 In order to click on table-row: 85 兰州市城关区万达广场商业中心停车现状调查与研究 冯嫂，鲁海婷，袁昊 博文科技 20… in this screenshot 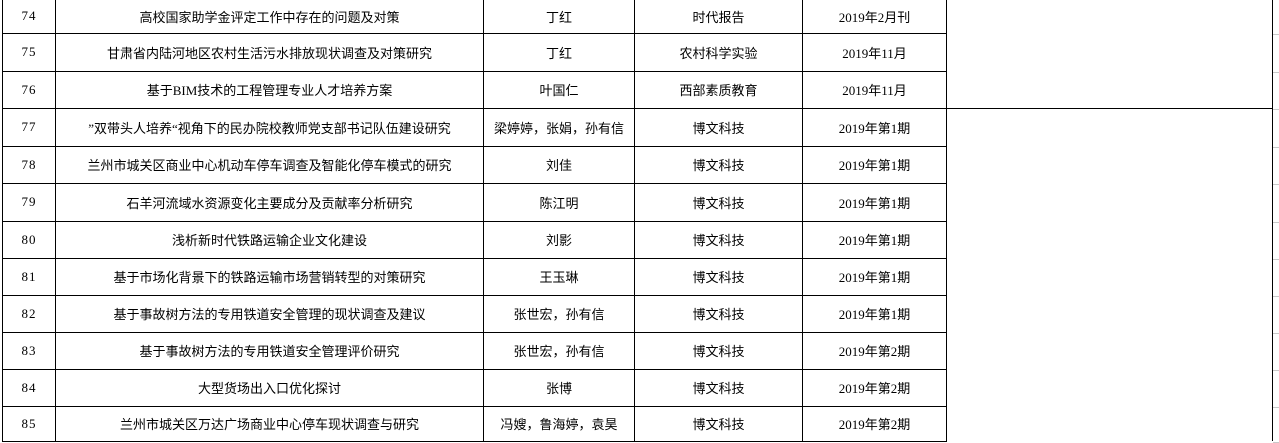, I will do `click(637, 423)`.